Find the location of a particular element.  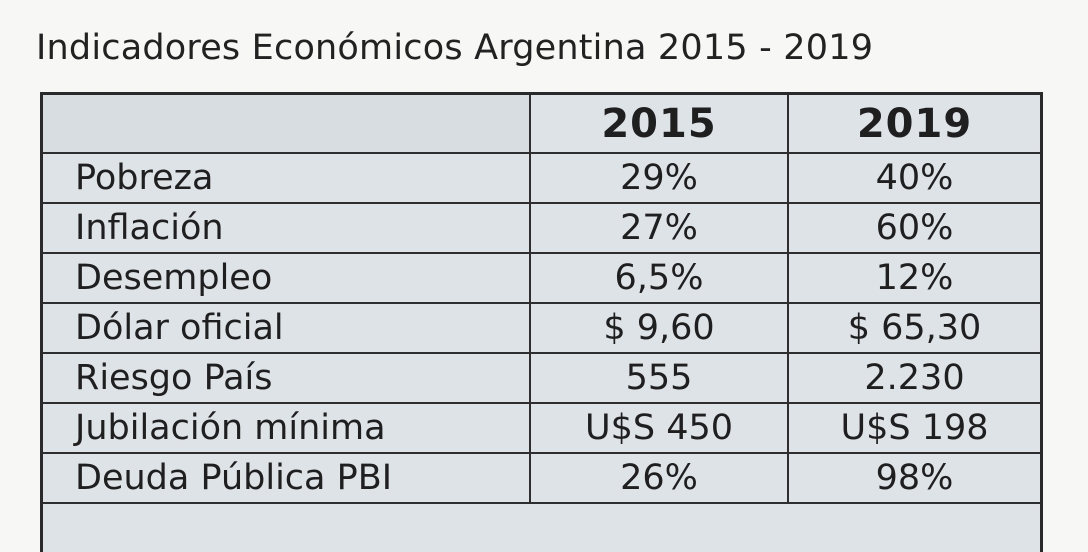

table-row: Desempleo 6,5% 12% is located at coordinates (541, 278).